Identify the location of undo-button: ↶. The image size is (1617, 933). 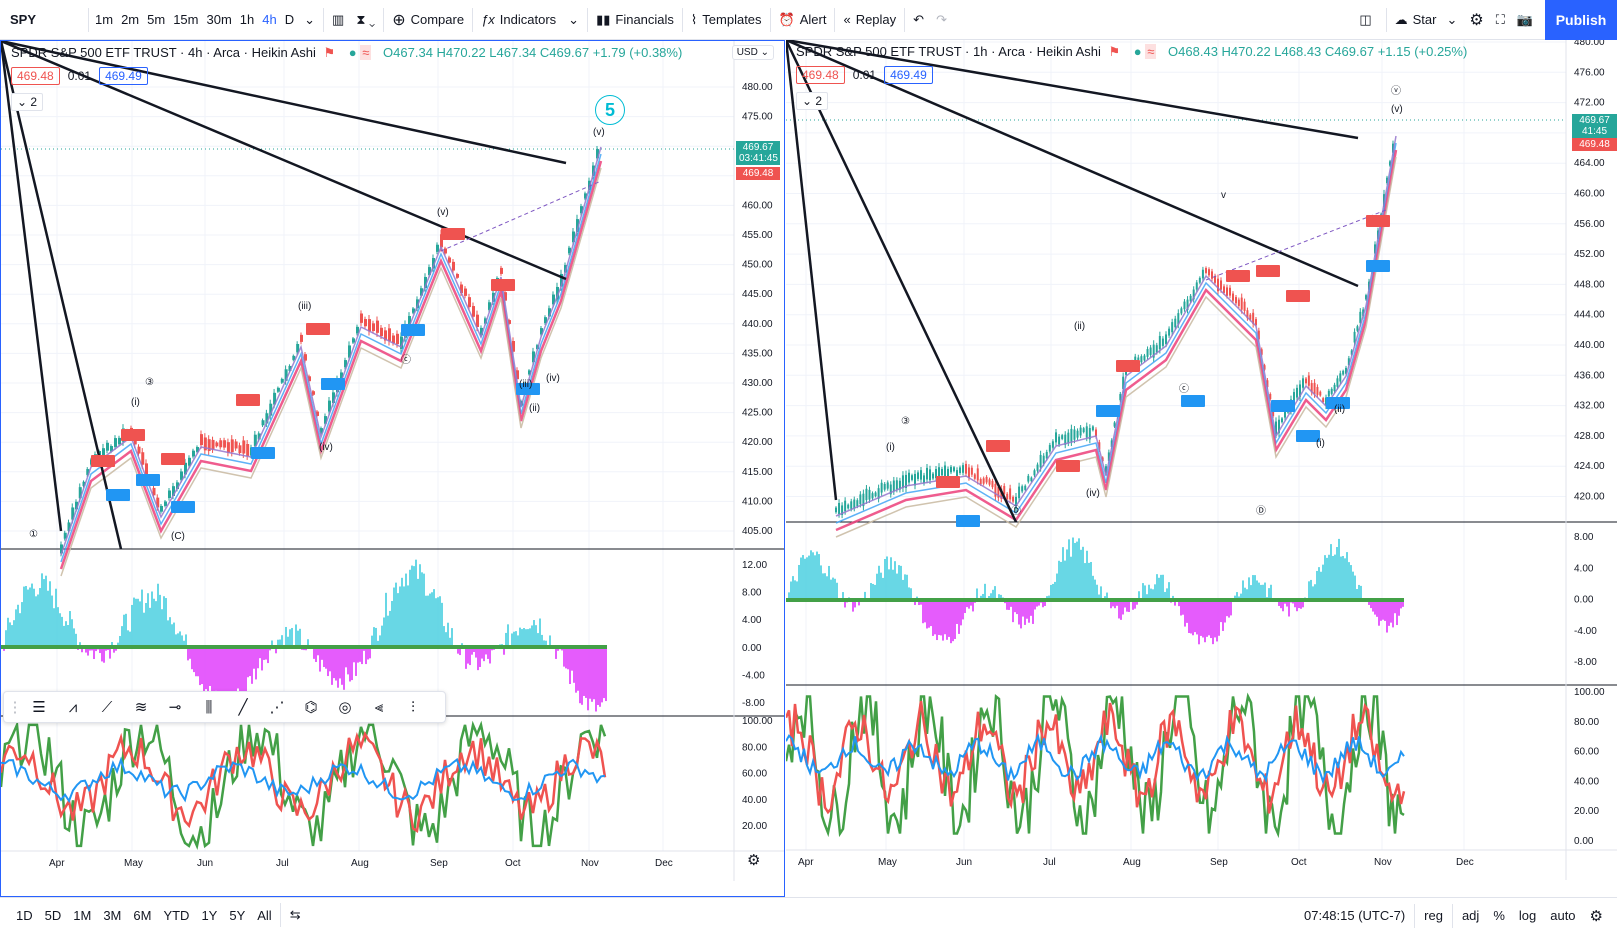
(918, 20).